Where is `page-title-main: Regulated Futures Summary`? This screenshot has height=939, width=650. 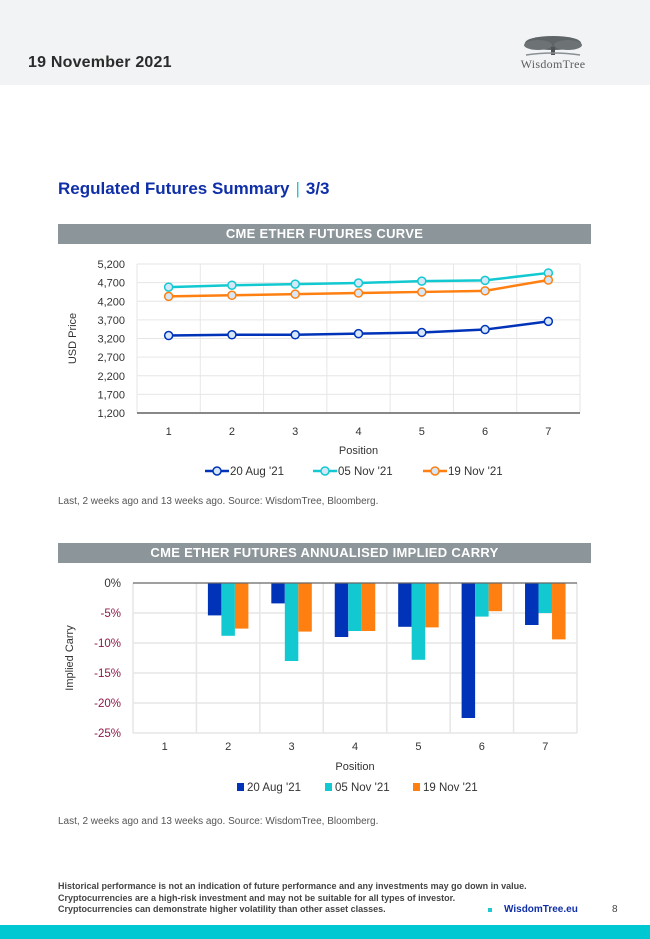 page-title-main: Regulated Futures Summary is located at coordinates (174, 188).